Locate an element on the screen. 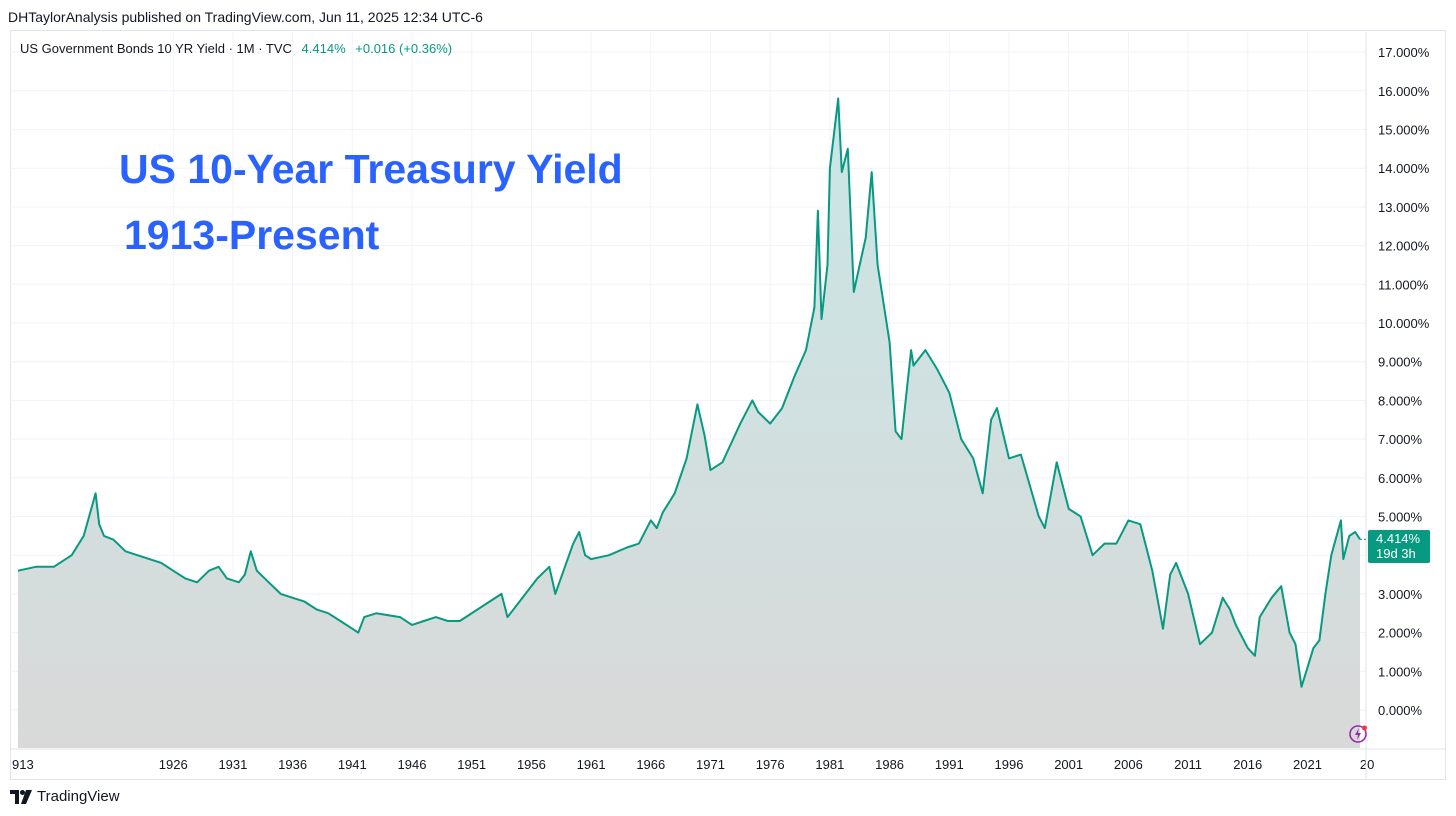 The width and height of the screenshot is (1456, 816). overlay-title: US 10-Year Treasury Yield is located at coordinates (371, 169).